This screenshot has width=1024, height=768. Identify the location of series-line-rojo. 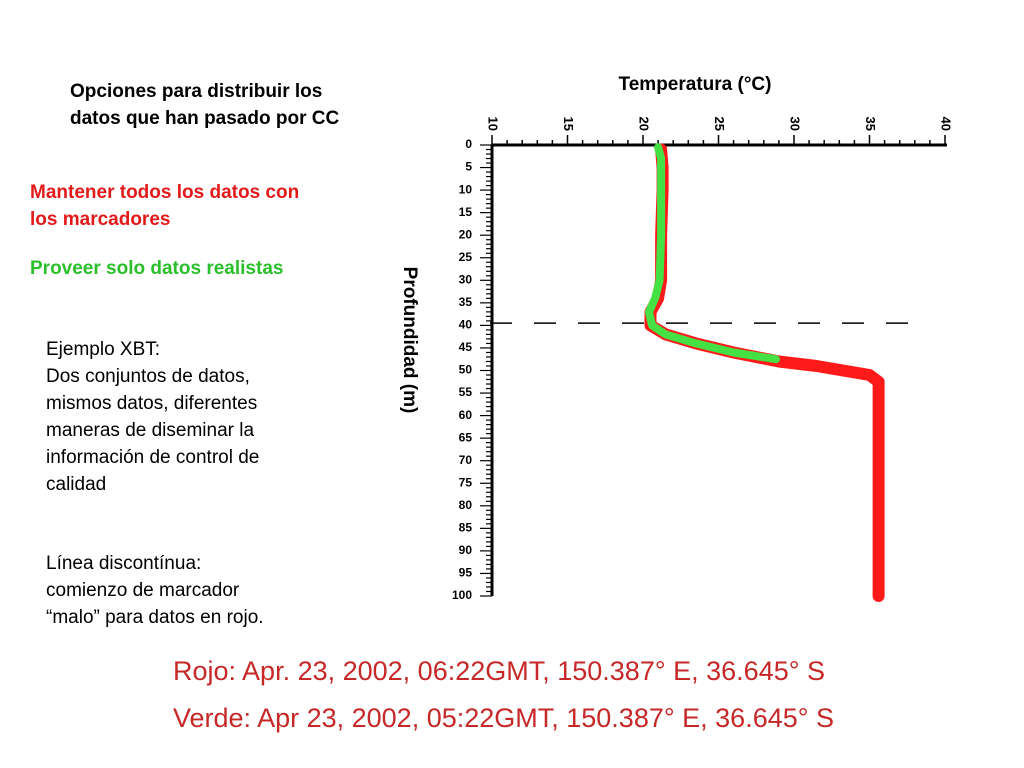
(764, 372).